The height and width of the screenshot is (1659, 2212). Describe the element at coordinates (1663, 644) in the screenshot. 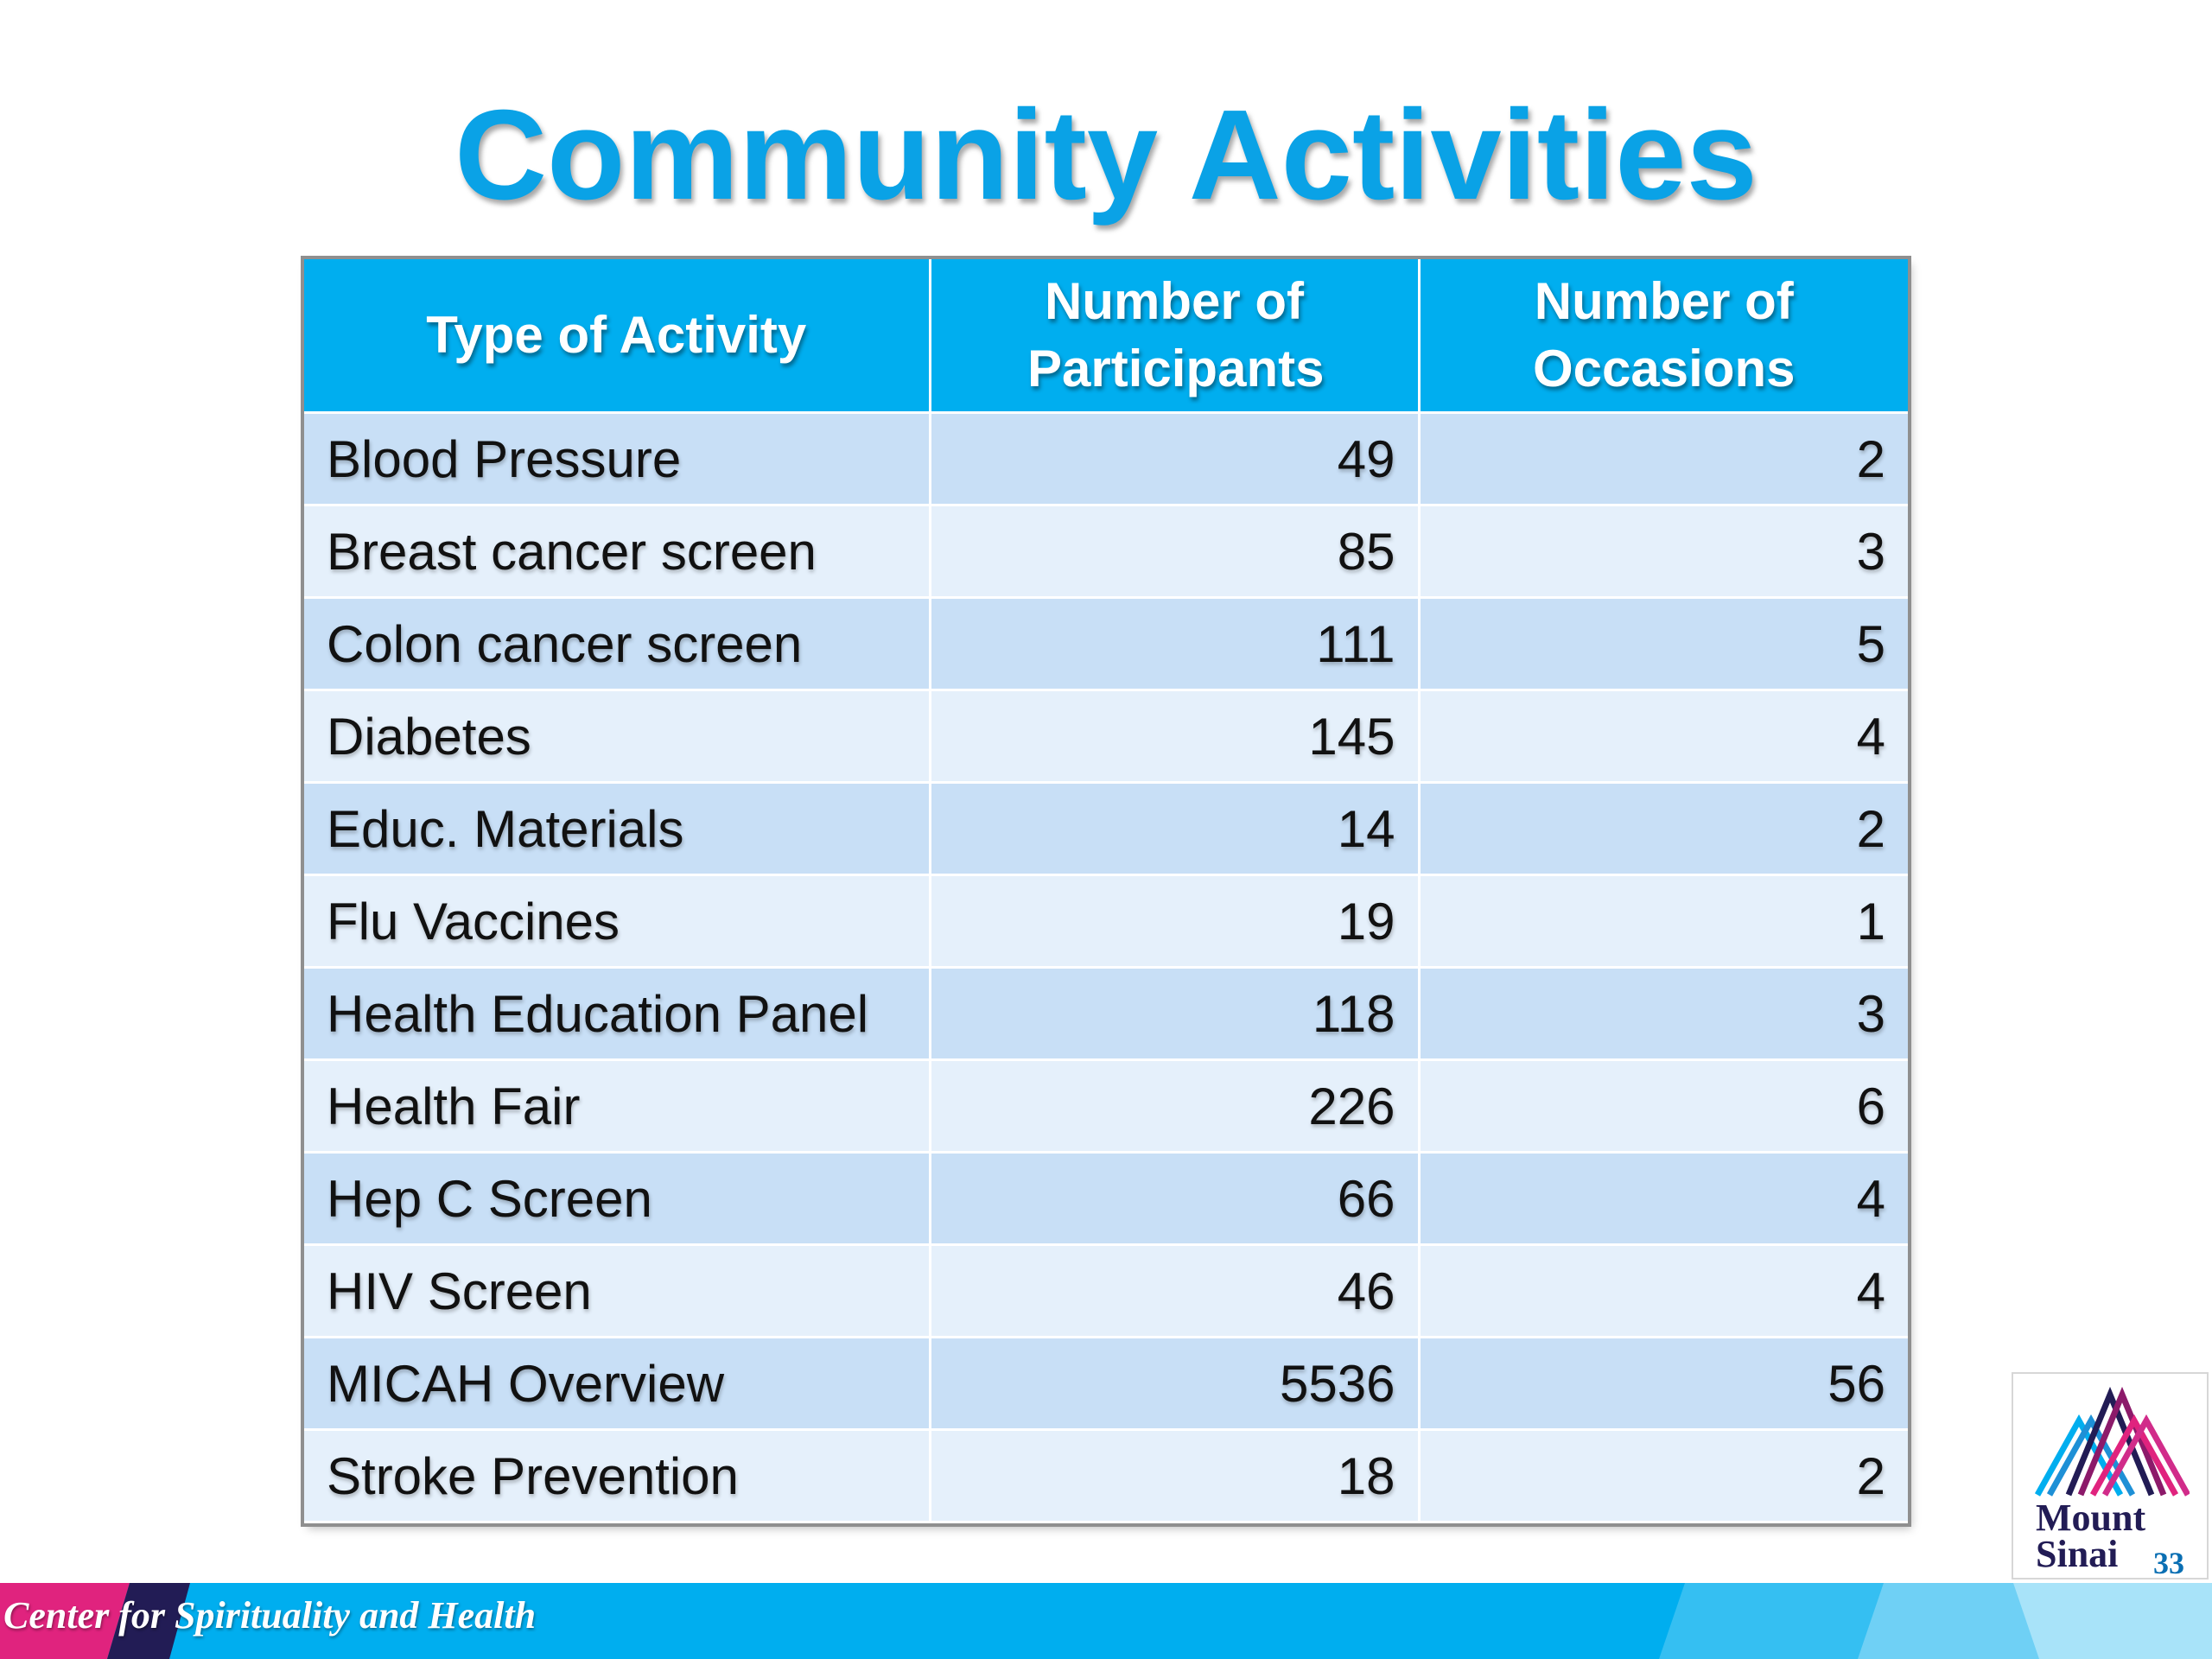

I see `occasions-count: 5` at that location.